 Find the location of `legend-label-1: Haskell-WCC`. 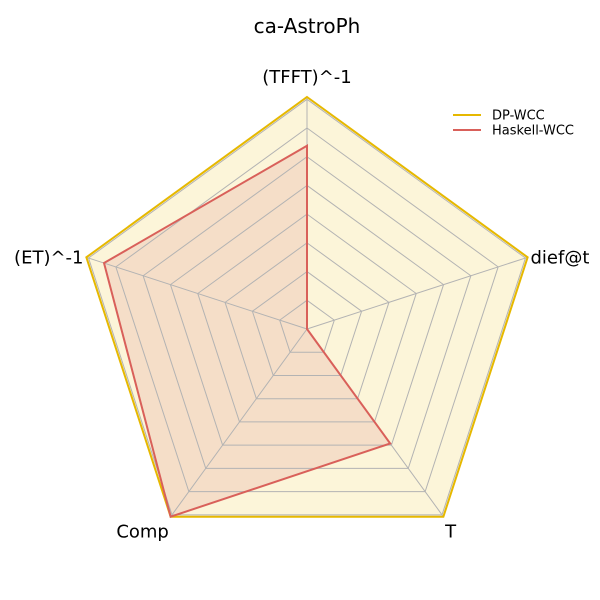

legend-label-1: Haskell-WCC is located at coordinates (533, 131).